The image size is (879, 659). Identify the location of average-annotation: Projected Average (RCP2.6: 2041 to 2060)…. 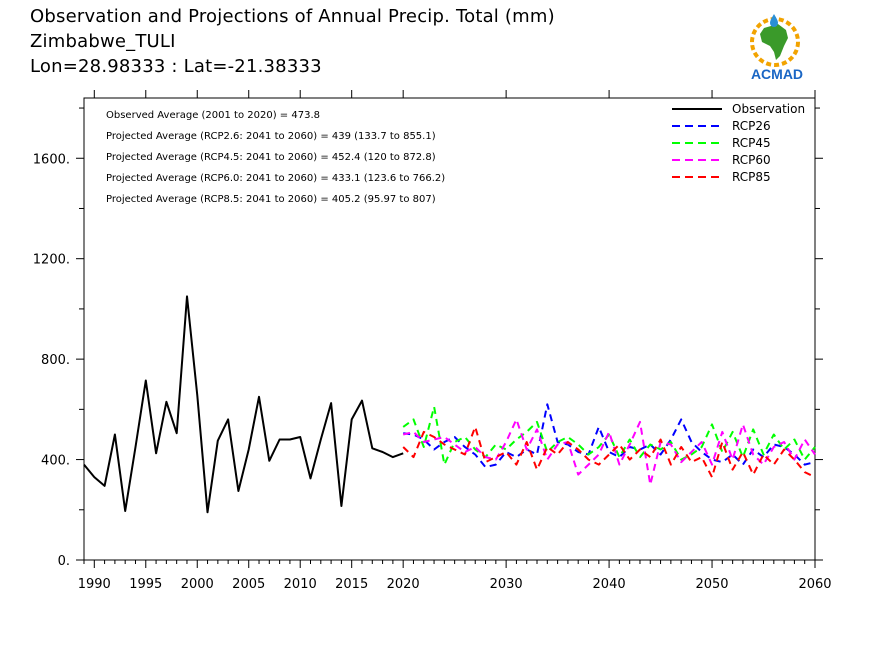
(271, 136).